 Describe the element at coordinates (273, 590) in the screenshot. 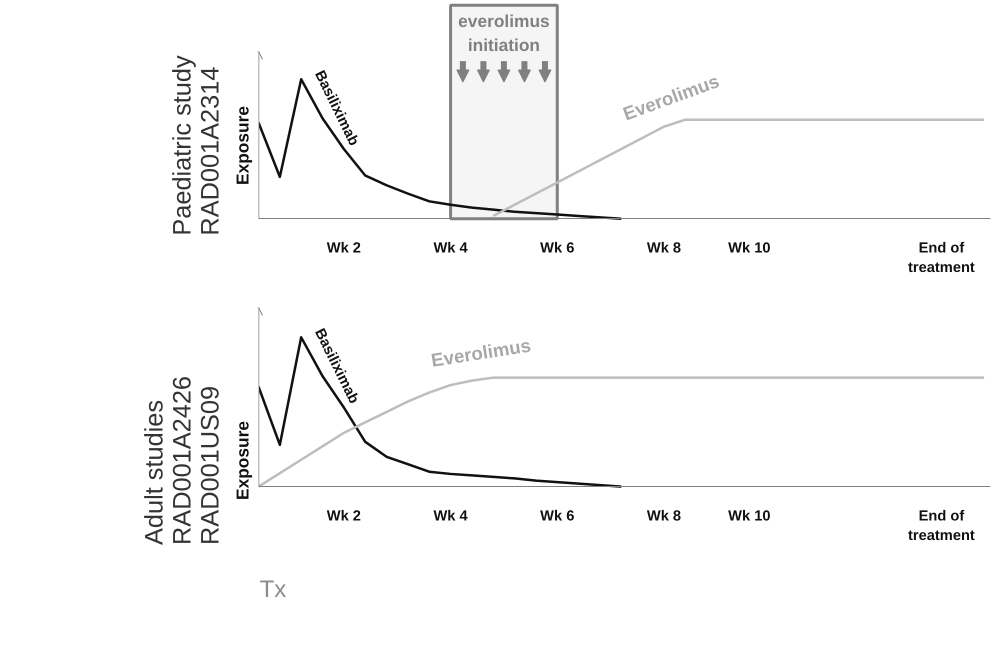

I see `text: Tx` at that location.